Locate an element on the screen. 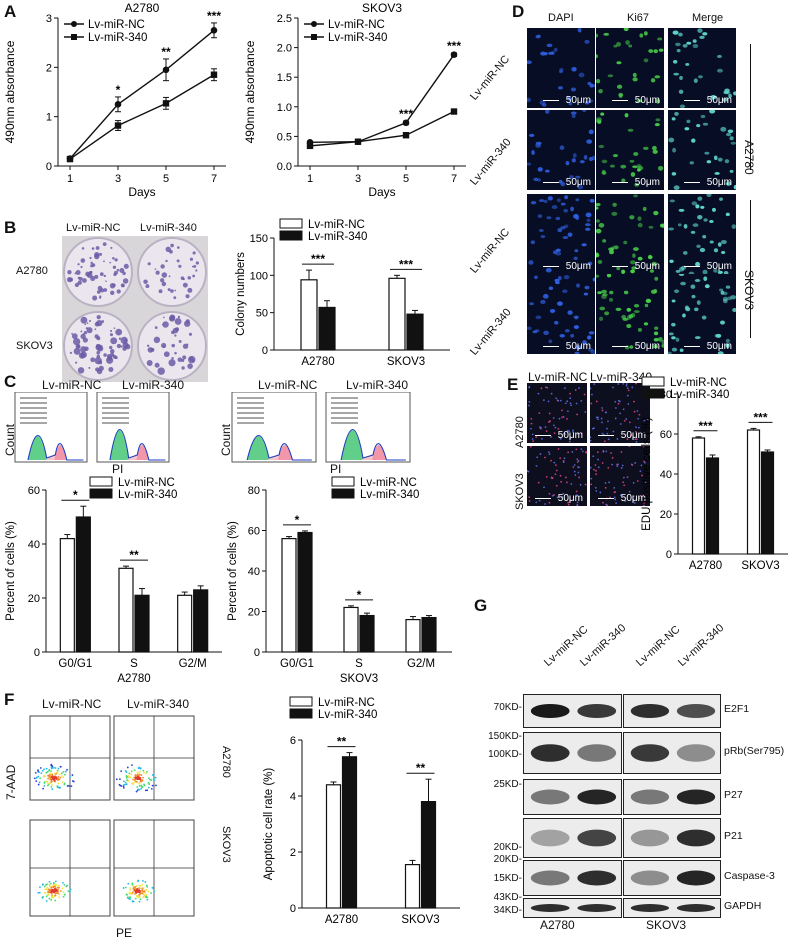 The image size is (796, 943). cell-layer is located at coordinates (557, 476).